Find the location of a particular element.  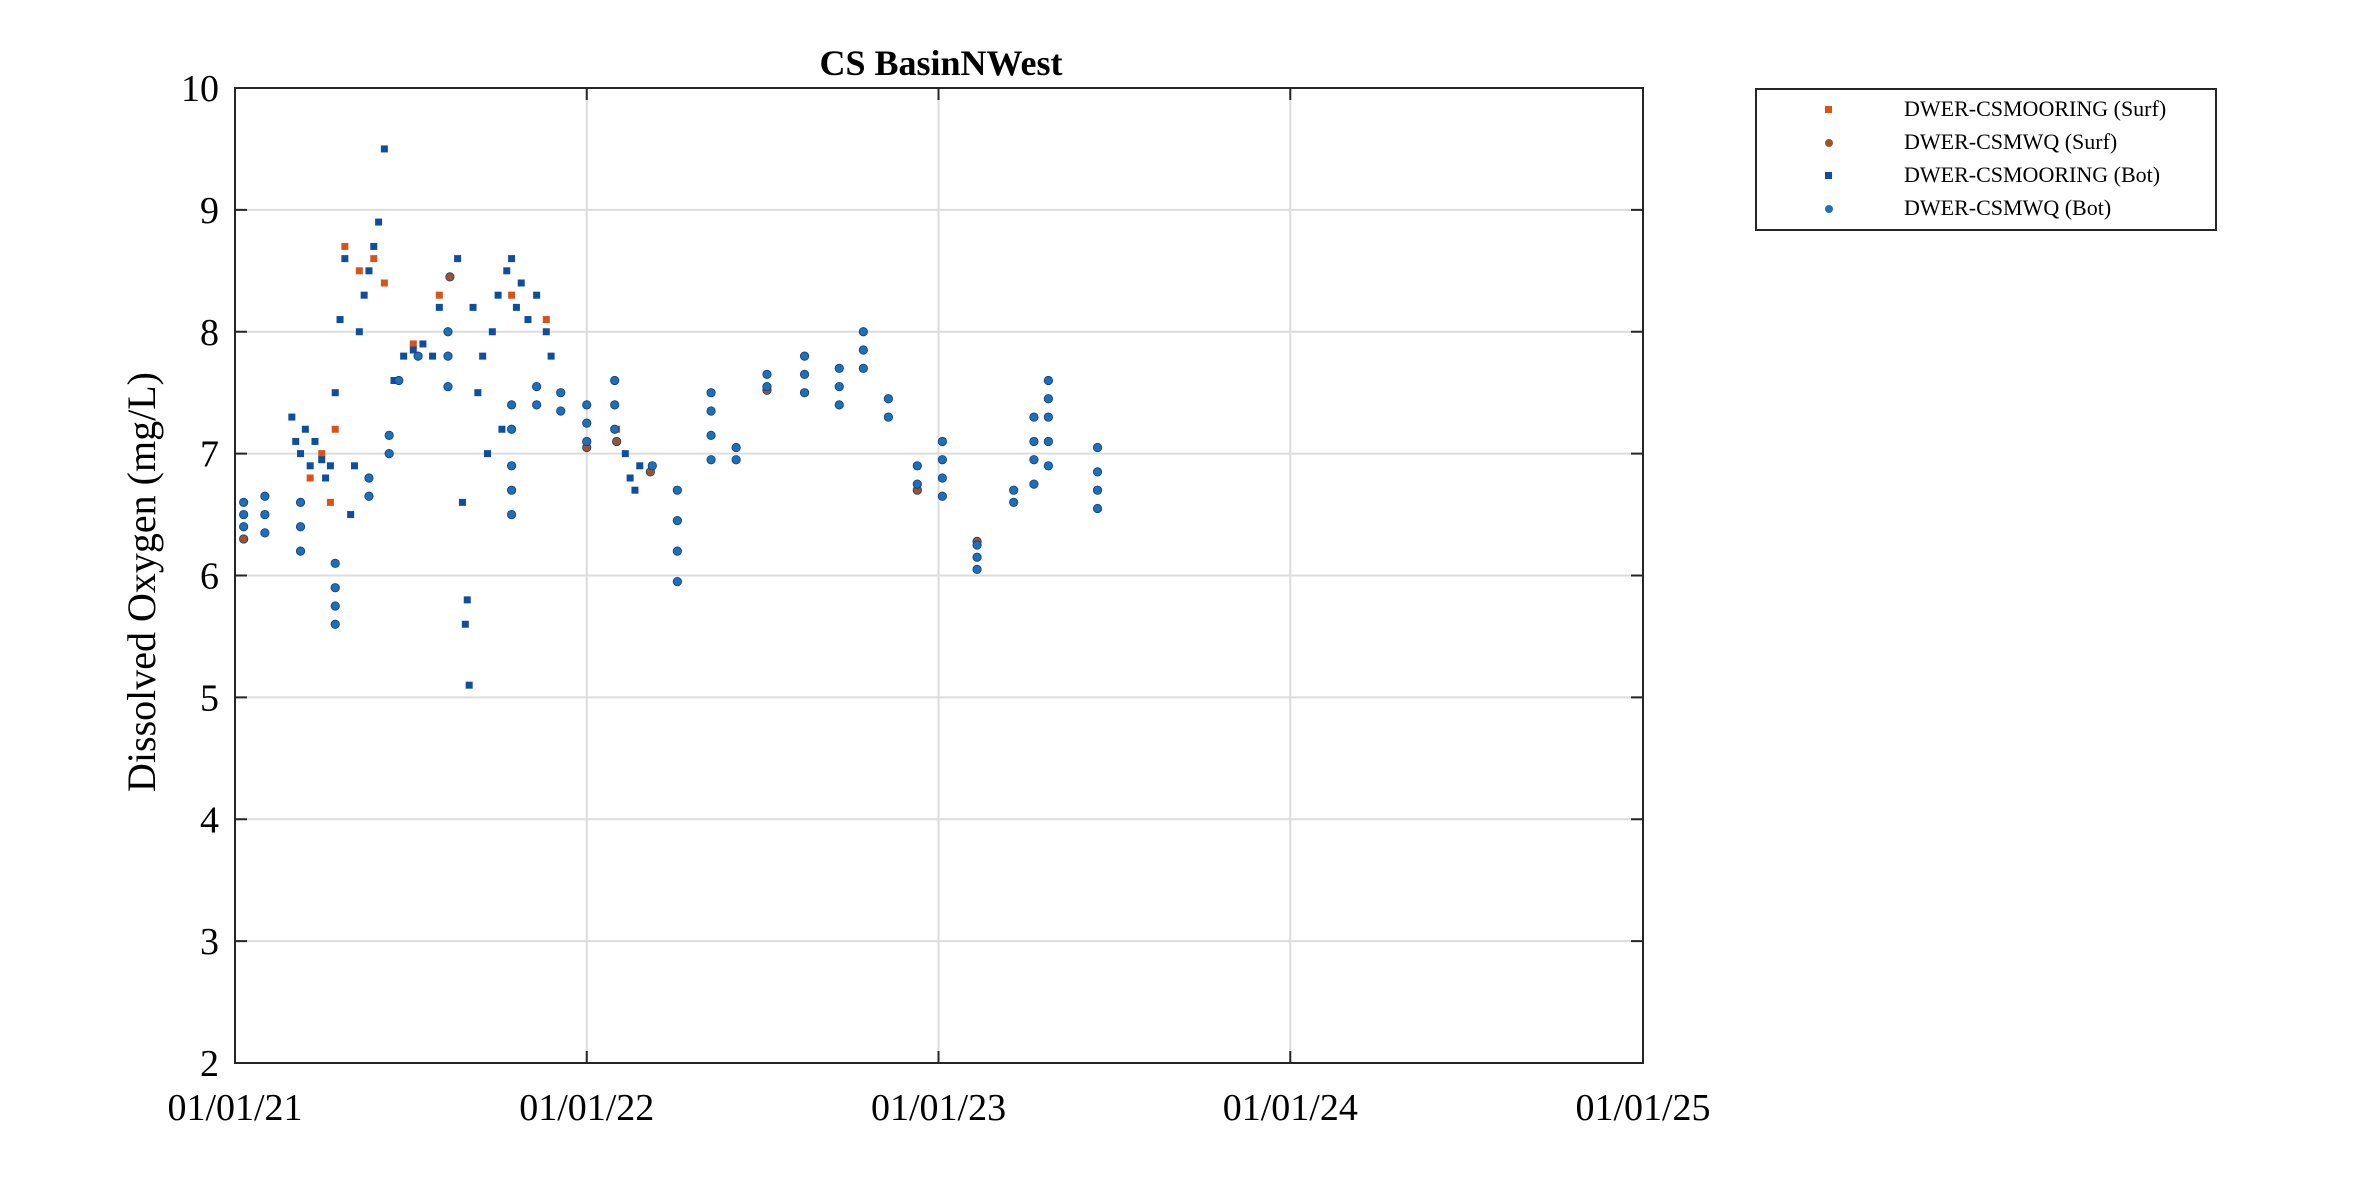

y-tick-label: 10 is located at coordinates (200, 89).